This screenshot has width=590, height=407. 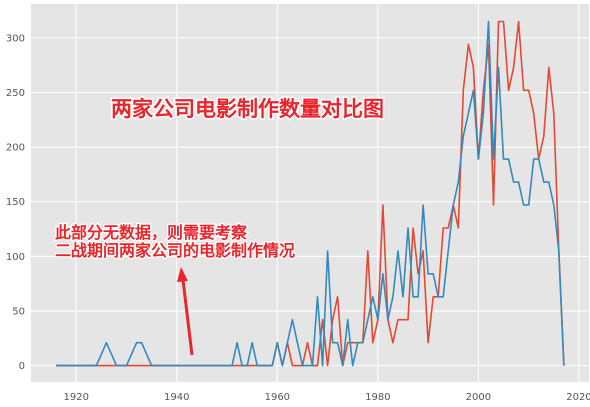 I want to click on y-tick-label: 0, so click(x=22, y=366).